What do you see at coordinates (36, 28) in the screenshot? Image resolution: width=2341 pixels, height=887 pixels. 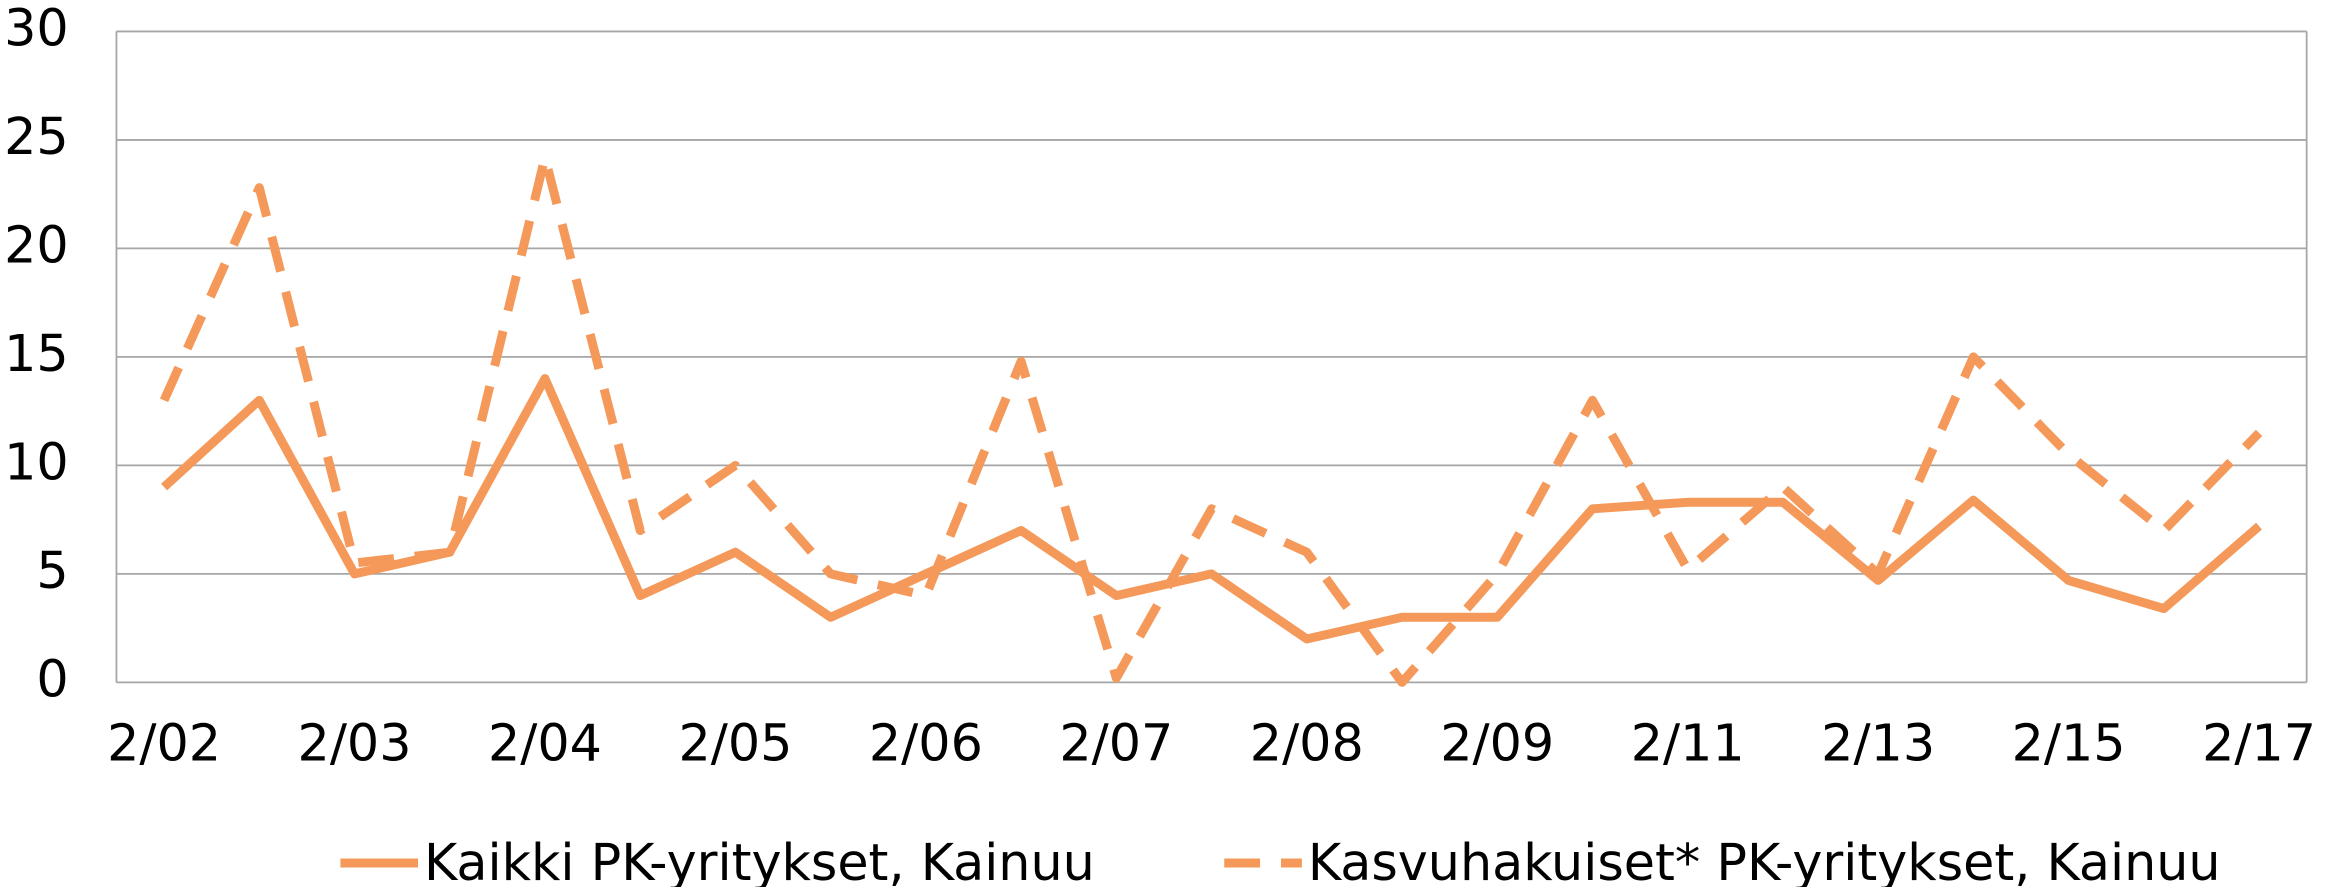 I see `y-tick-label: 30` at bounding box center [36, 28].